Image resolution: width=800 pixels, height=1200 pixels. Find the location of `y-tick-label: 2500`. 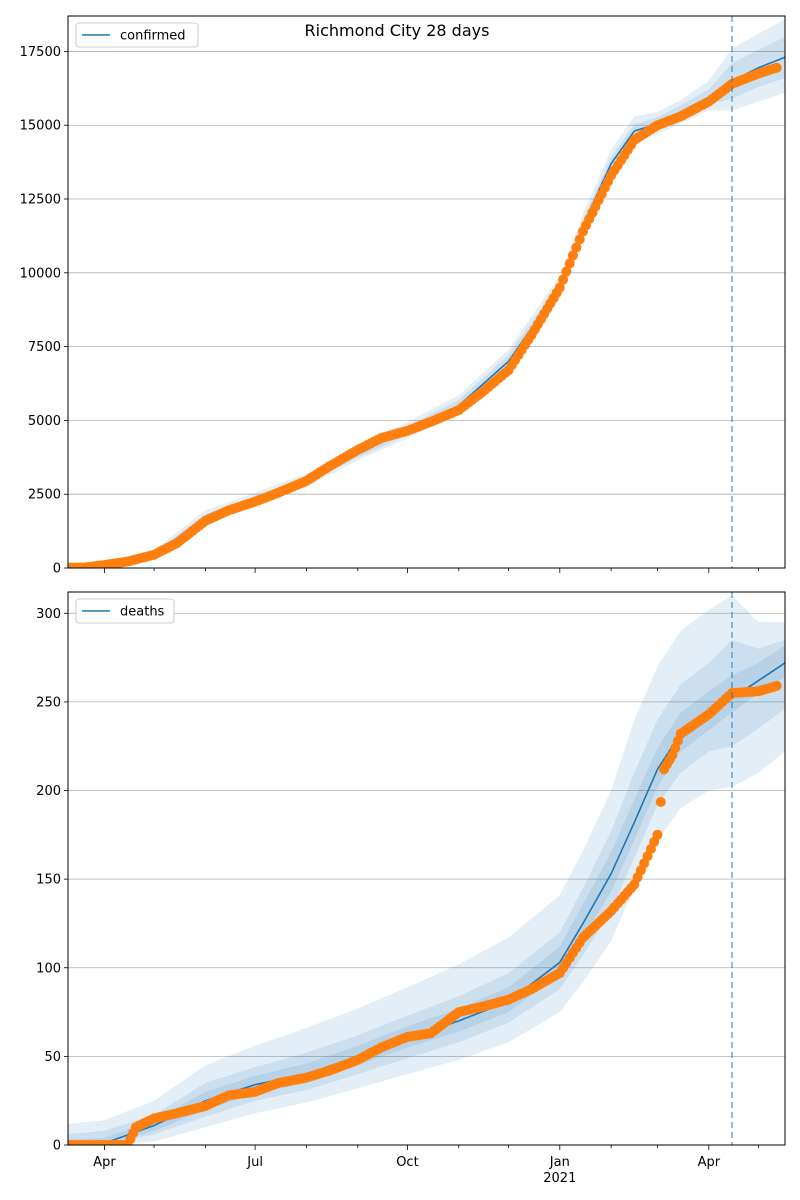

y-tick-label: 2500 is located at coordinates (44, 495).